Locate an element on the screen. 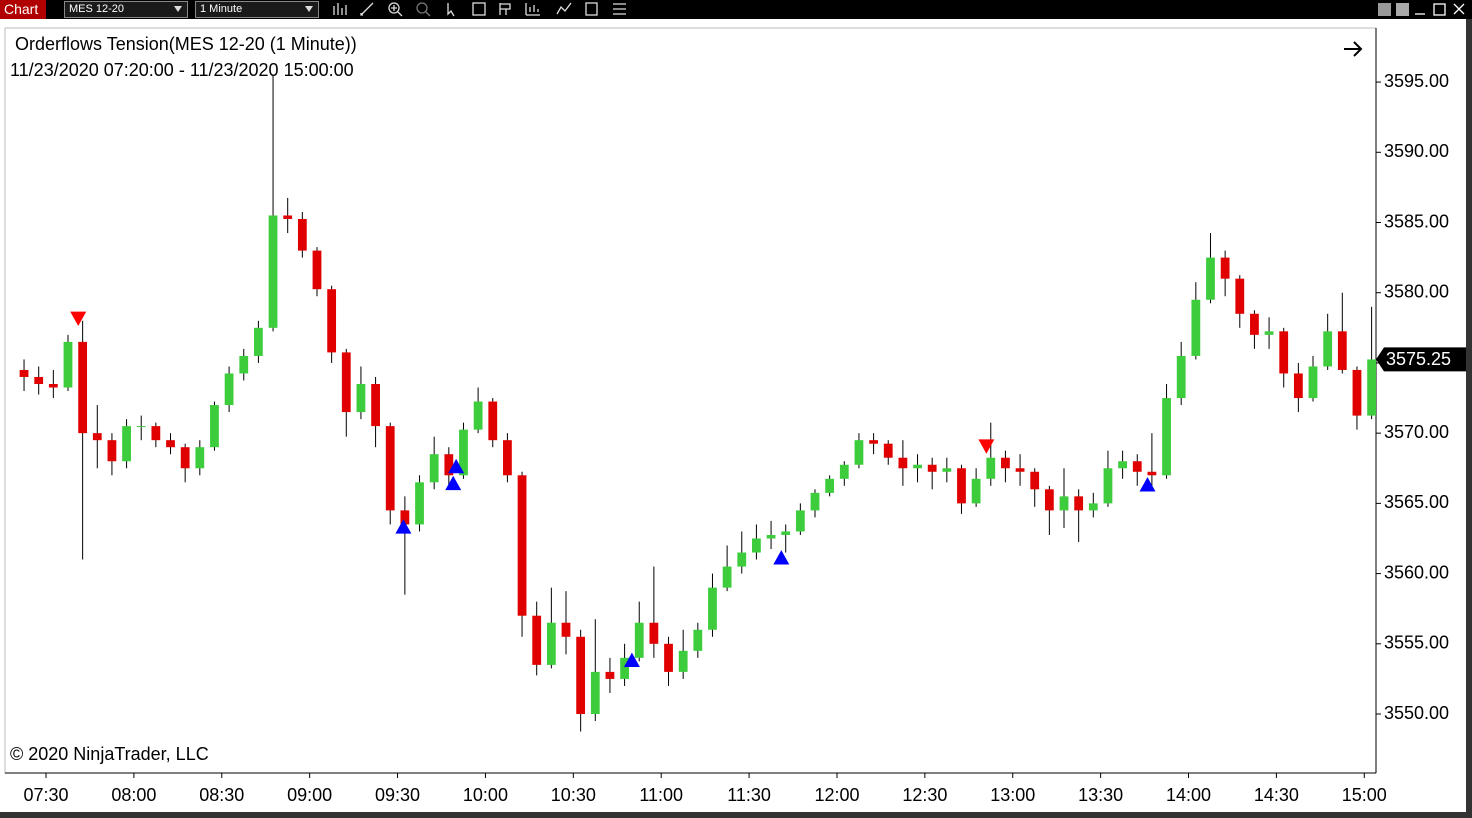  y-tick-label: 3555.00 is located at coordinates (1416, 643).